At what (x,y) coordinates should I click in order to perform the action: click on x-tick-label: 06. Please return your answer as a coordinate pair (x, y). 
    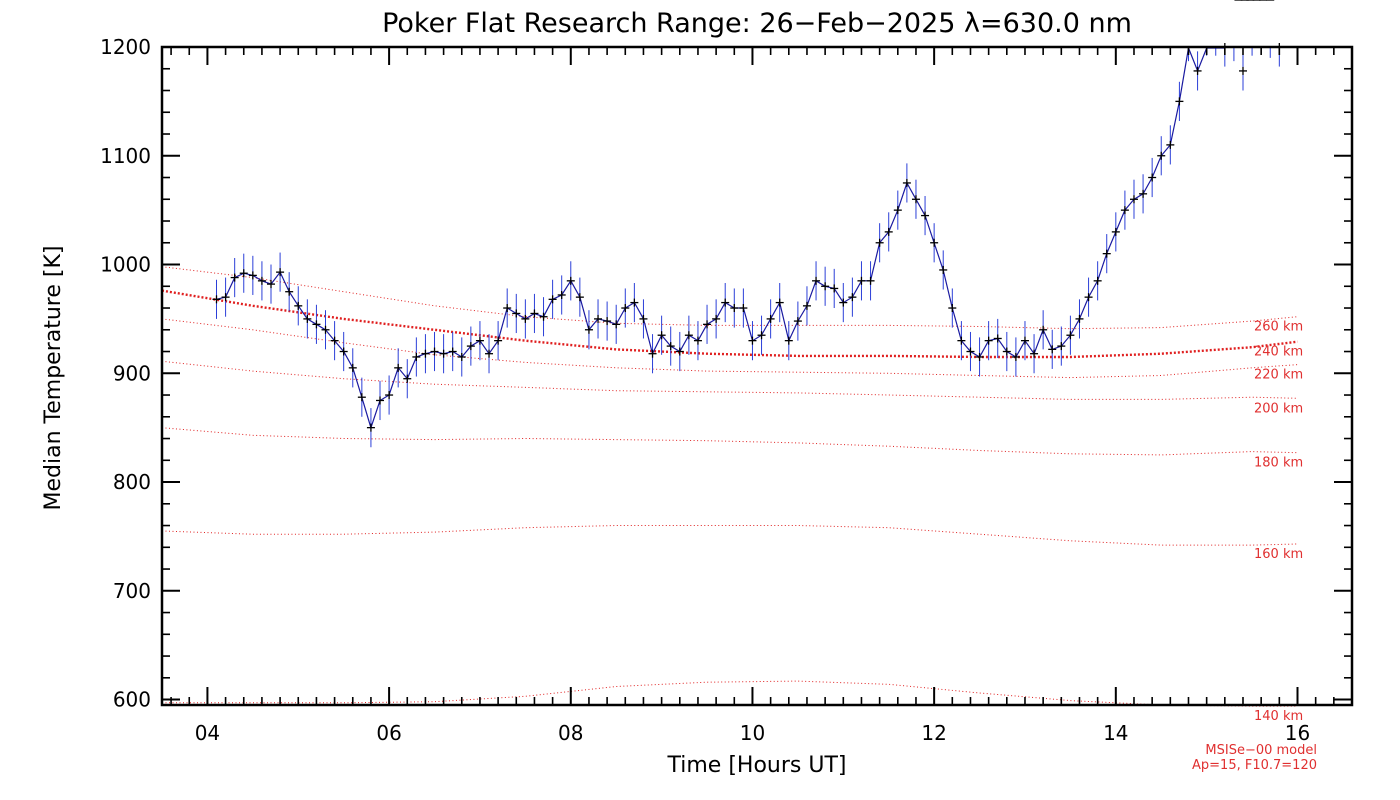
    Looking at the image, I should click on (388, 733).